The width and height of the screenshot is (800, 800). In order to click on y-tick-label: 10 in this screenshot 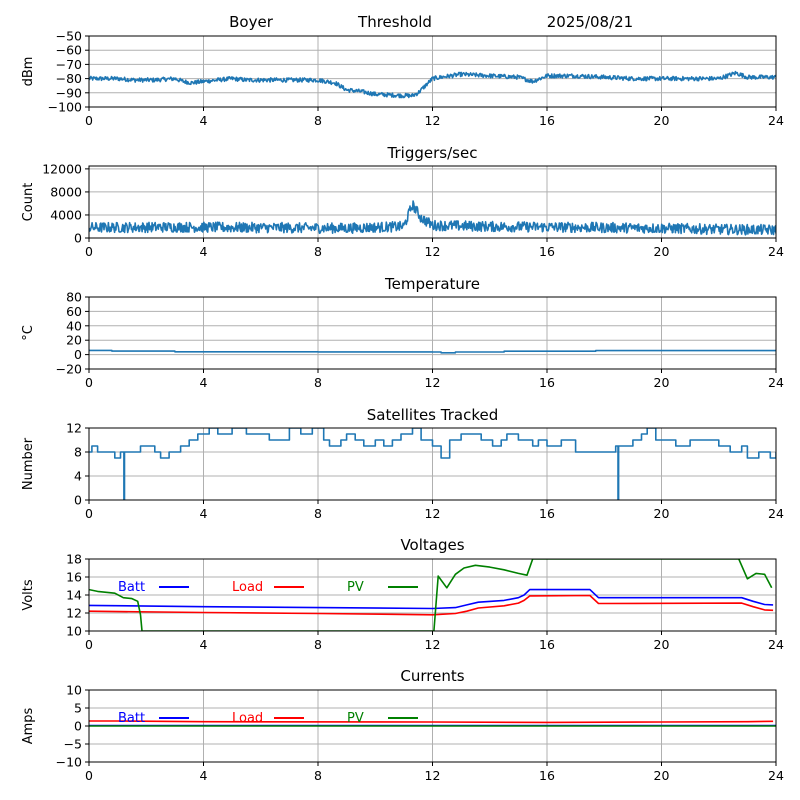, I will do `click(74, 631)`.